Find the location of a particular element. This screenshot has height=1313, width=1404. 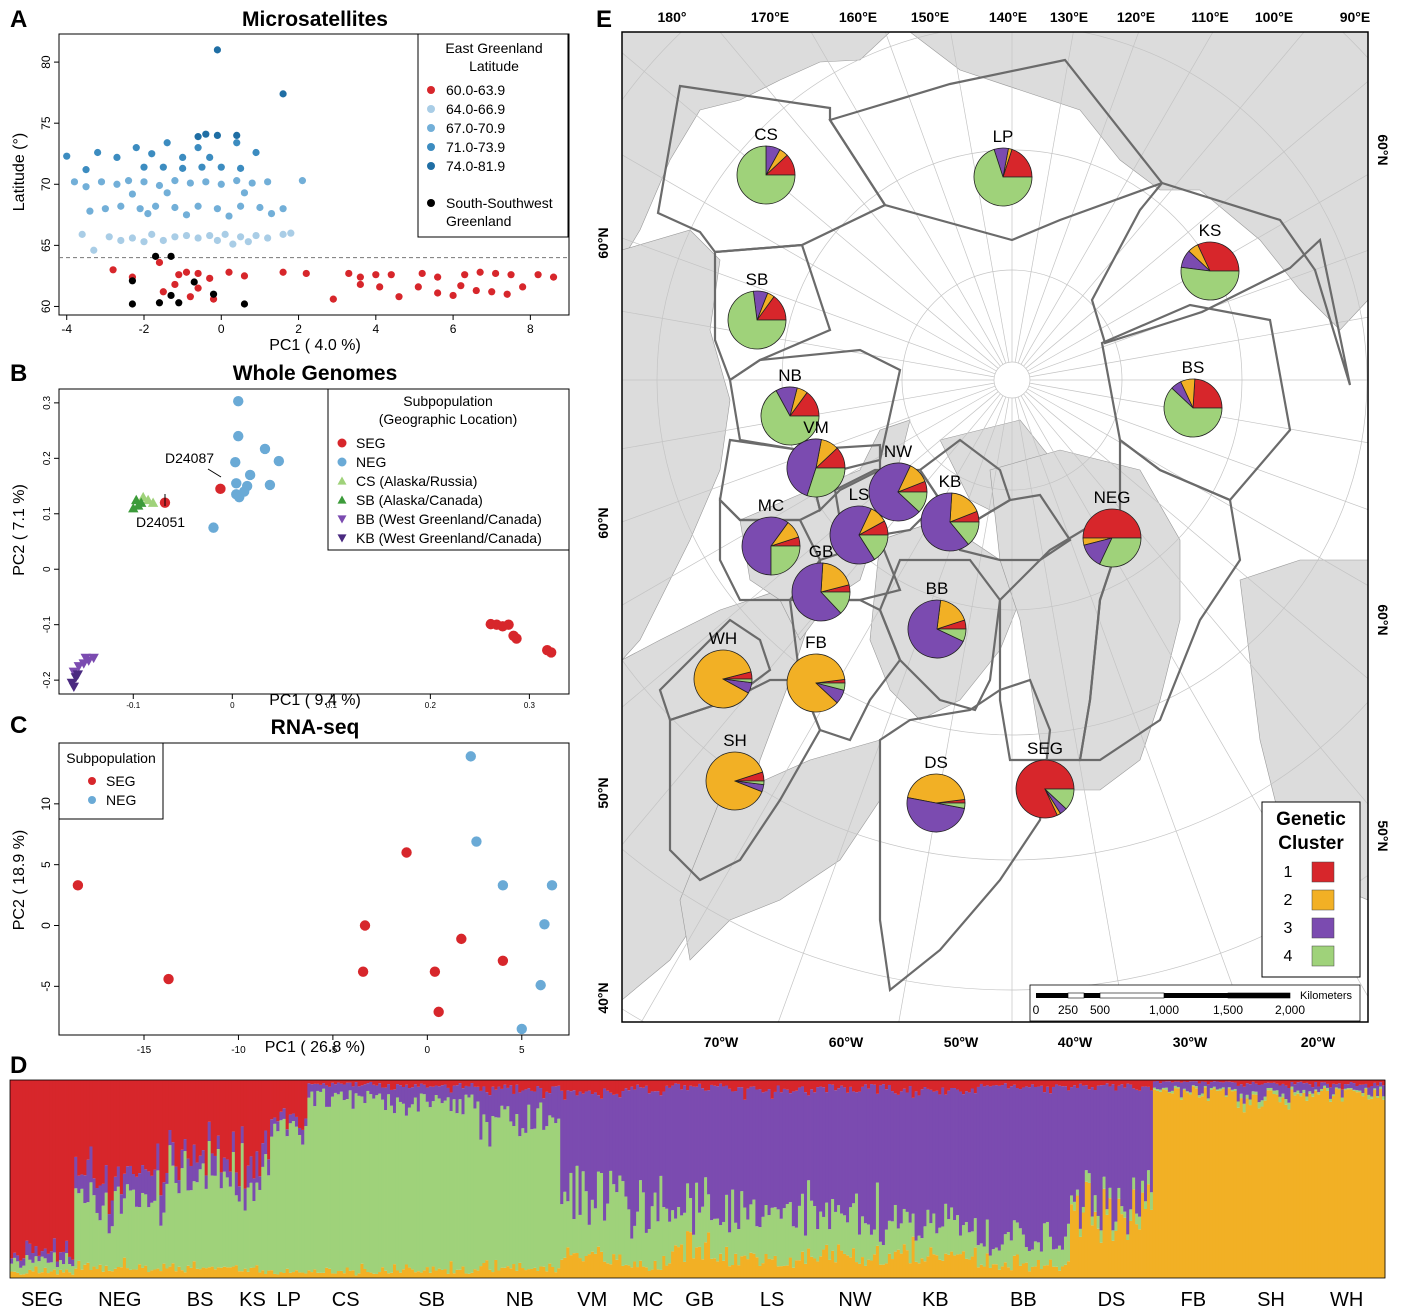

y-tick-label: 0.3 is located at coordinates (47, 402).